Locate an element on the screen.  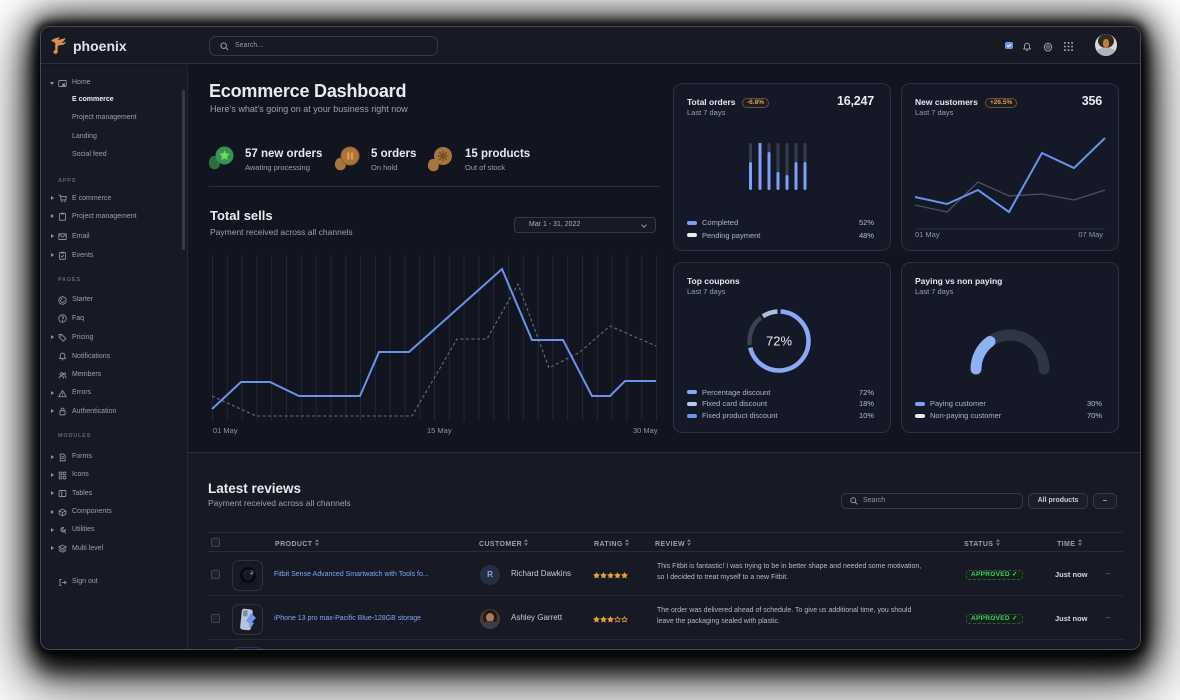
svg-text: 72% is located at coordinates (779, 340).